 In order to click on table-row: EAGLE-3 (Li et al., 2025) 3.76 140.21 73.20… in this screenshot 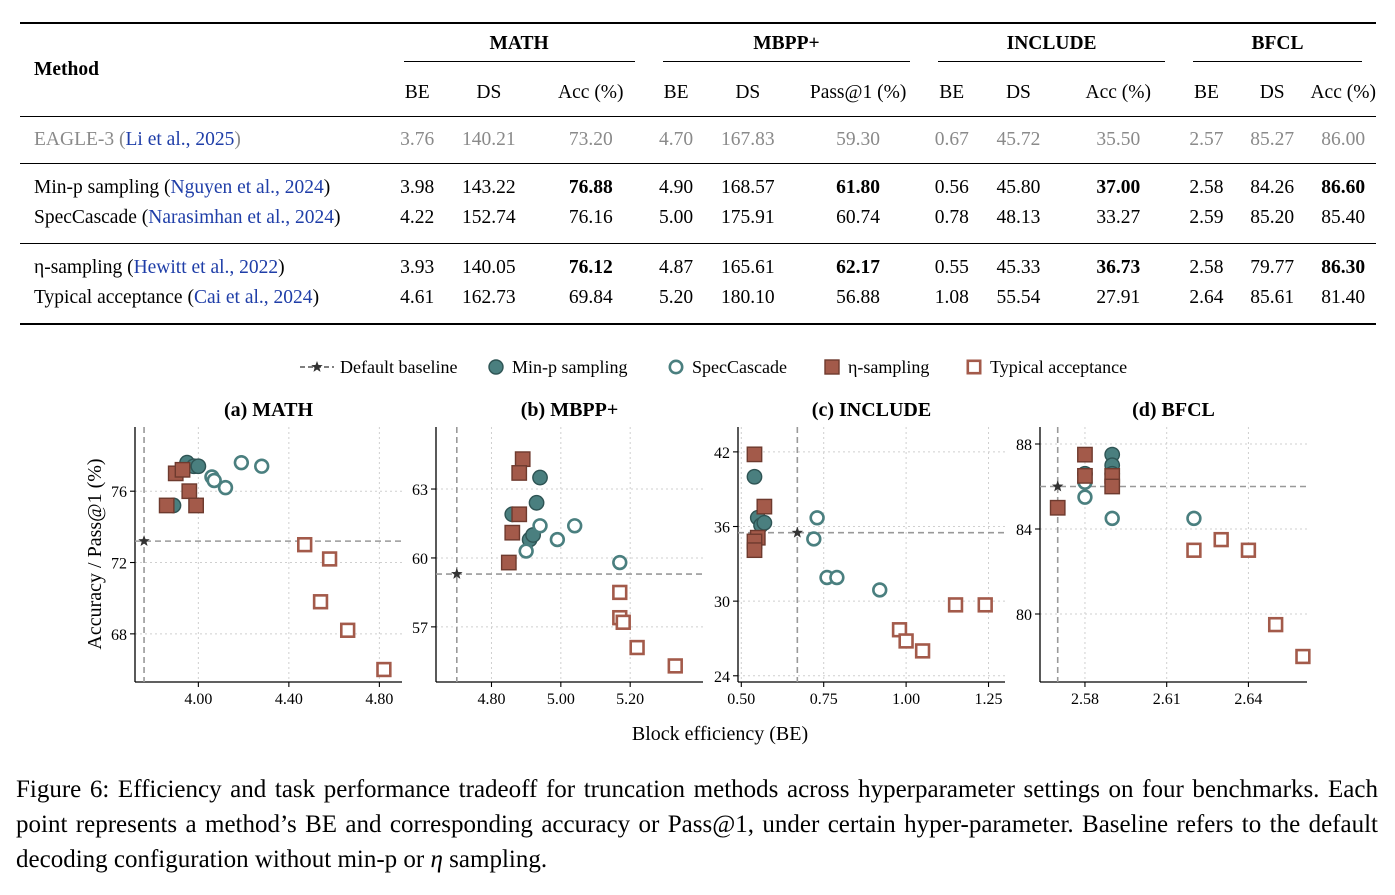, I will do `click(698, 140)`.